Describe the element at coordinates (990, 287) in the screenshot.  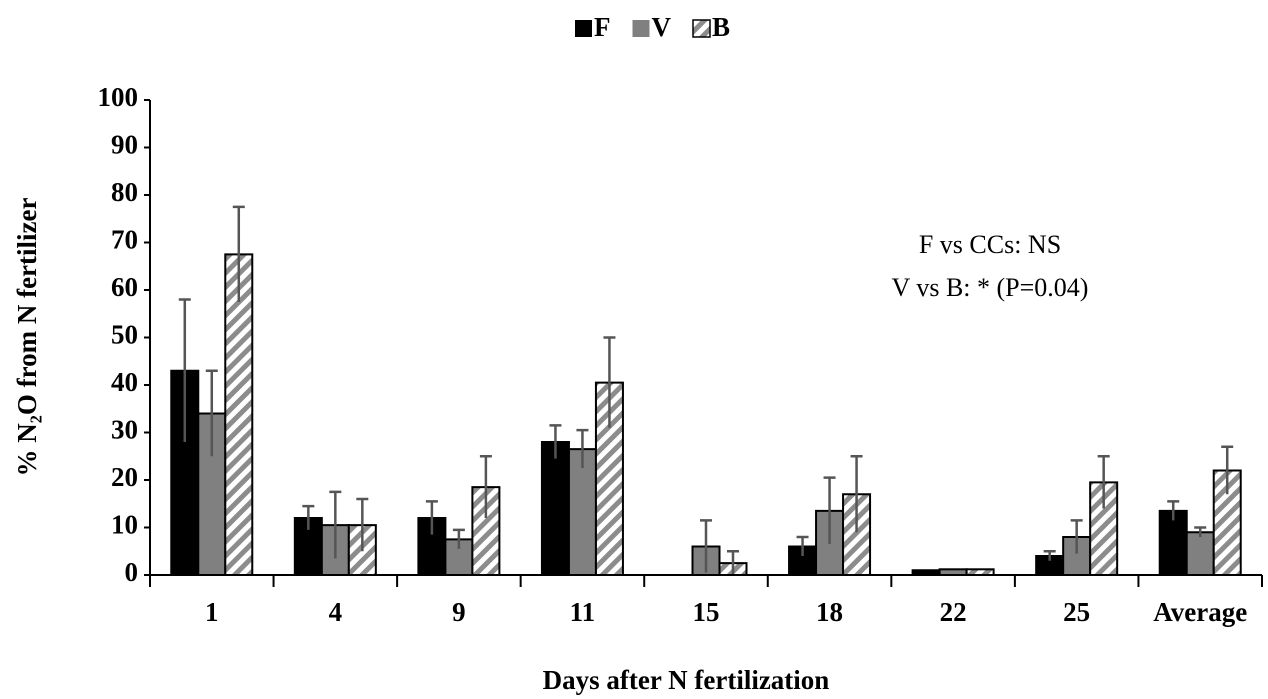
I see `annotation: V vs B: * (P=0.04)` at that location.